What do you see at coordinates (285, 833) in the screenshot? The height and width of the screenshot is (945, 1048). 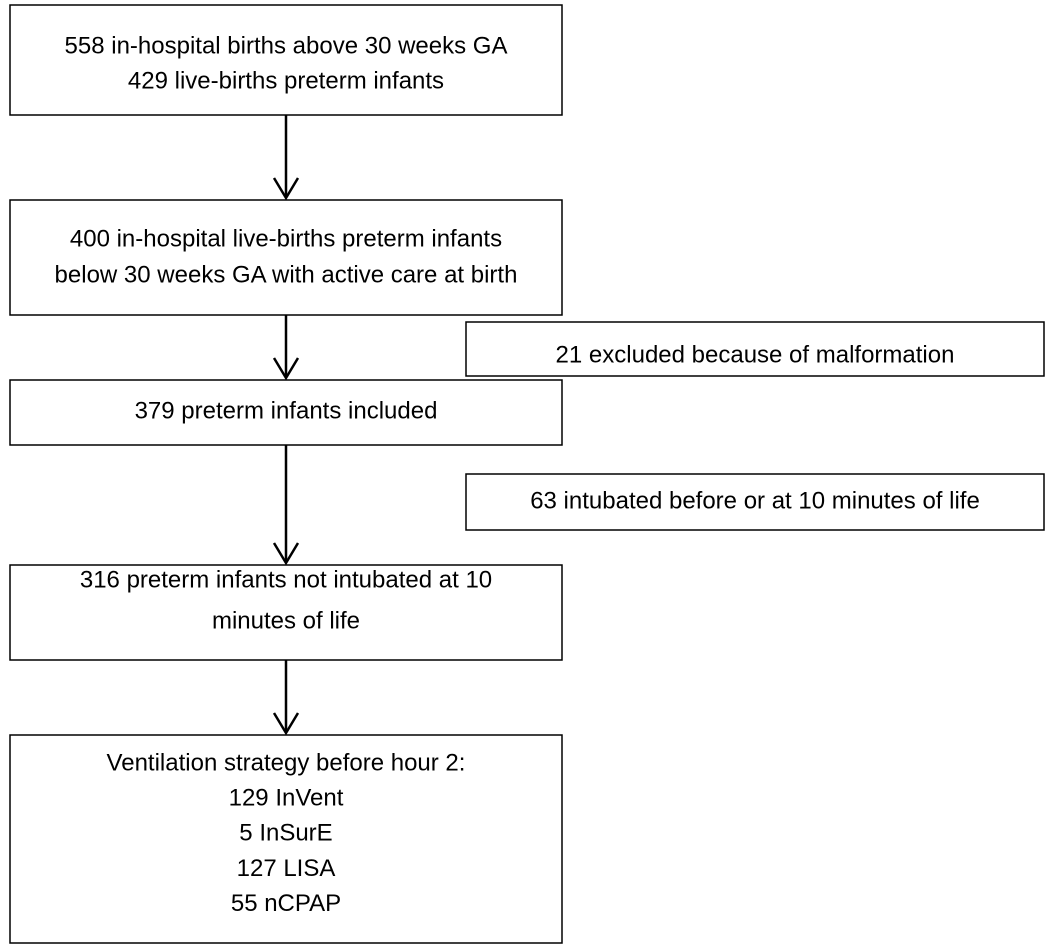 I see `box-text: 5 InSurE` at bounding box center [285, 833].